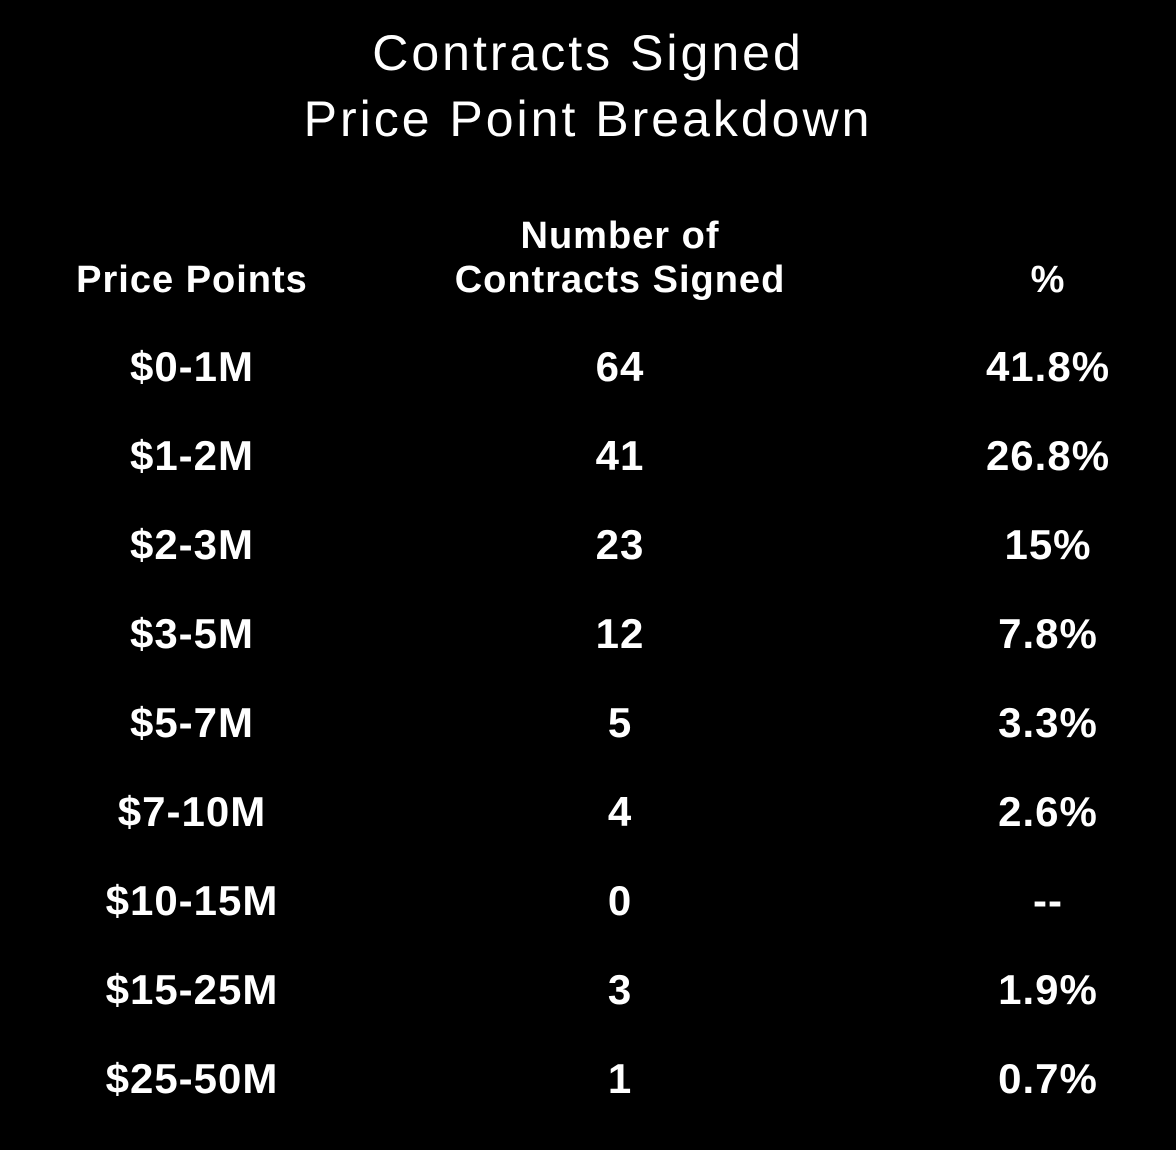 The image size is (1176, 1150). Describe the element at coordinates (588, 544) in the screenshot. I see `table-row: $2-3M 23 15%` at that location.